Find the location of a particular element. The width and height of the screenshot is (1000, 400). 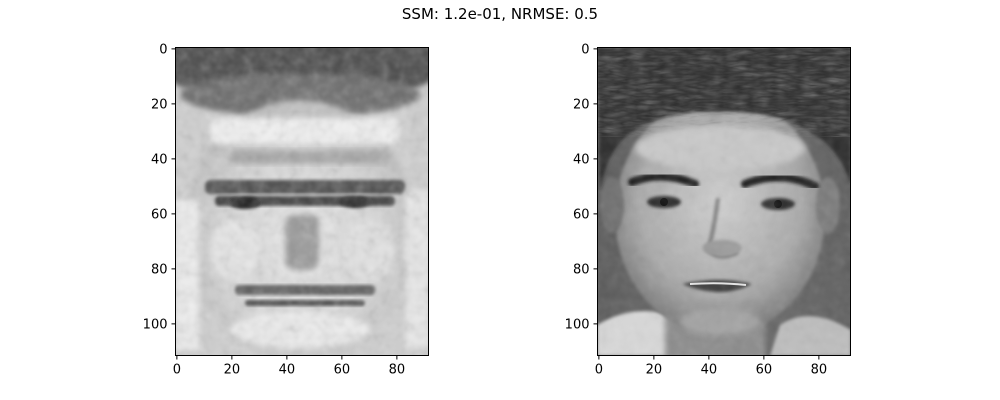

reconstruction-x-tick-label: 60 is located at coordinates (342, 370).